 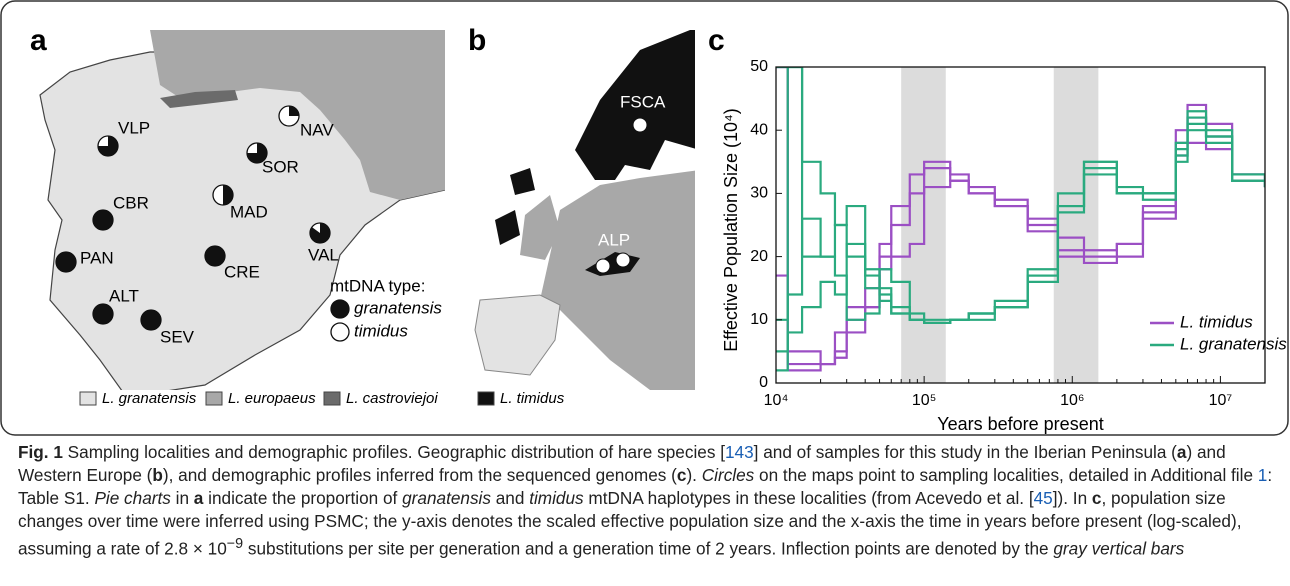 I want to click on caption-text: 143, so click(x=739, y=452).